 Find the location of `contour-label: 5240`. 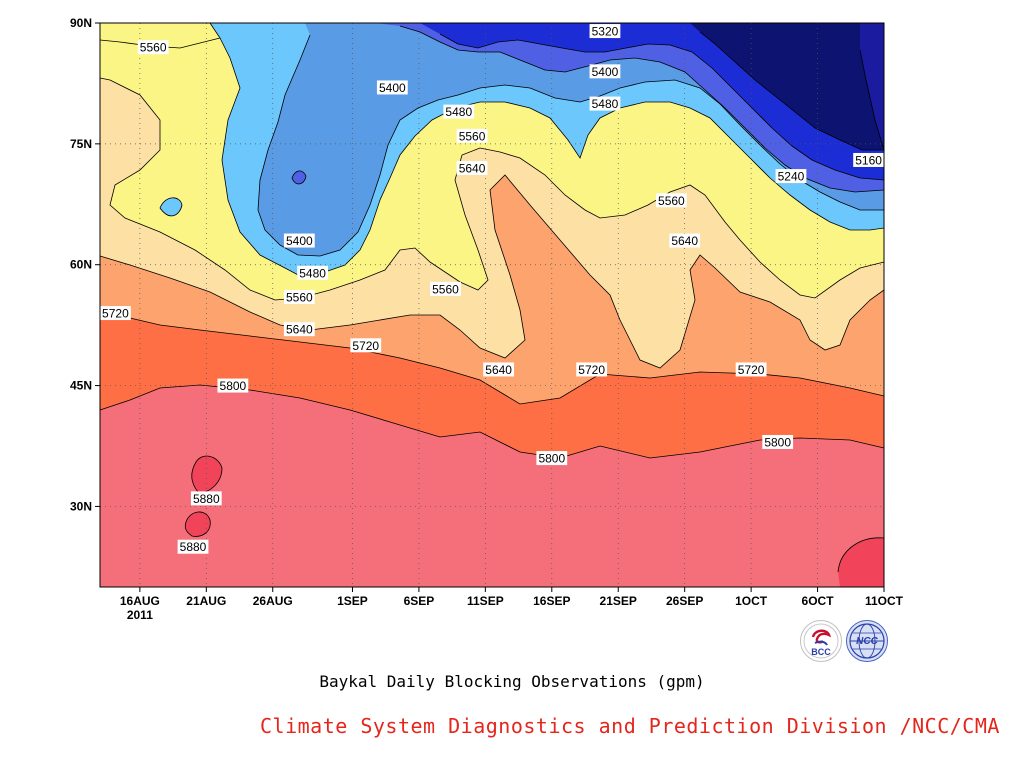

contour-label: 5240 is located at coordinates (791, 177).